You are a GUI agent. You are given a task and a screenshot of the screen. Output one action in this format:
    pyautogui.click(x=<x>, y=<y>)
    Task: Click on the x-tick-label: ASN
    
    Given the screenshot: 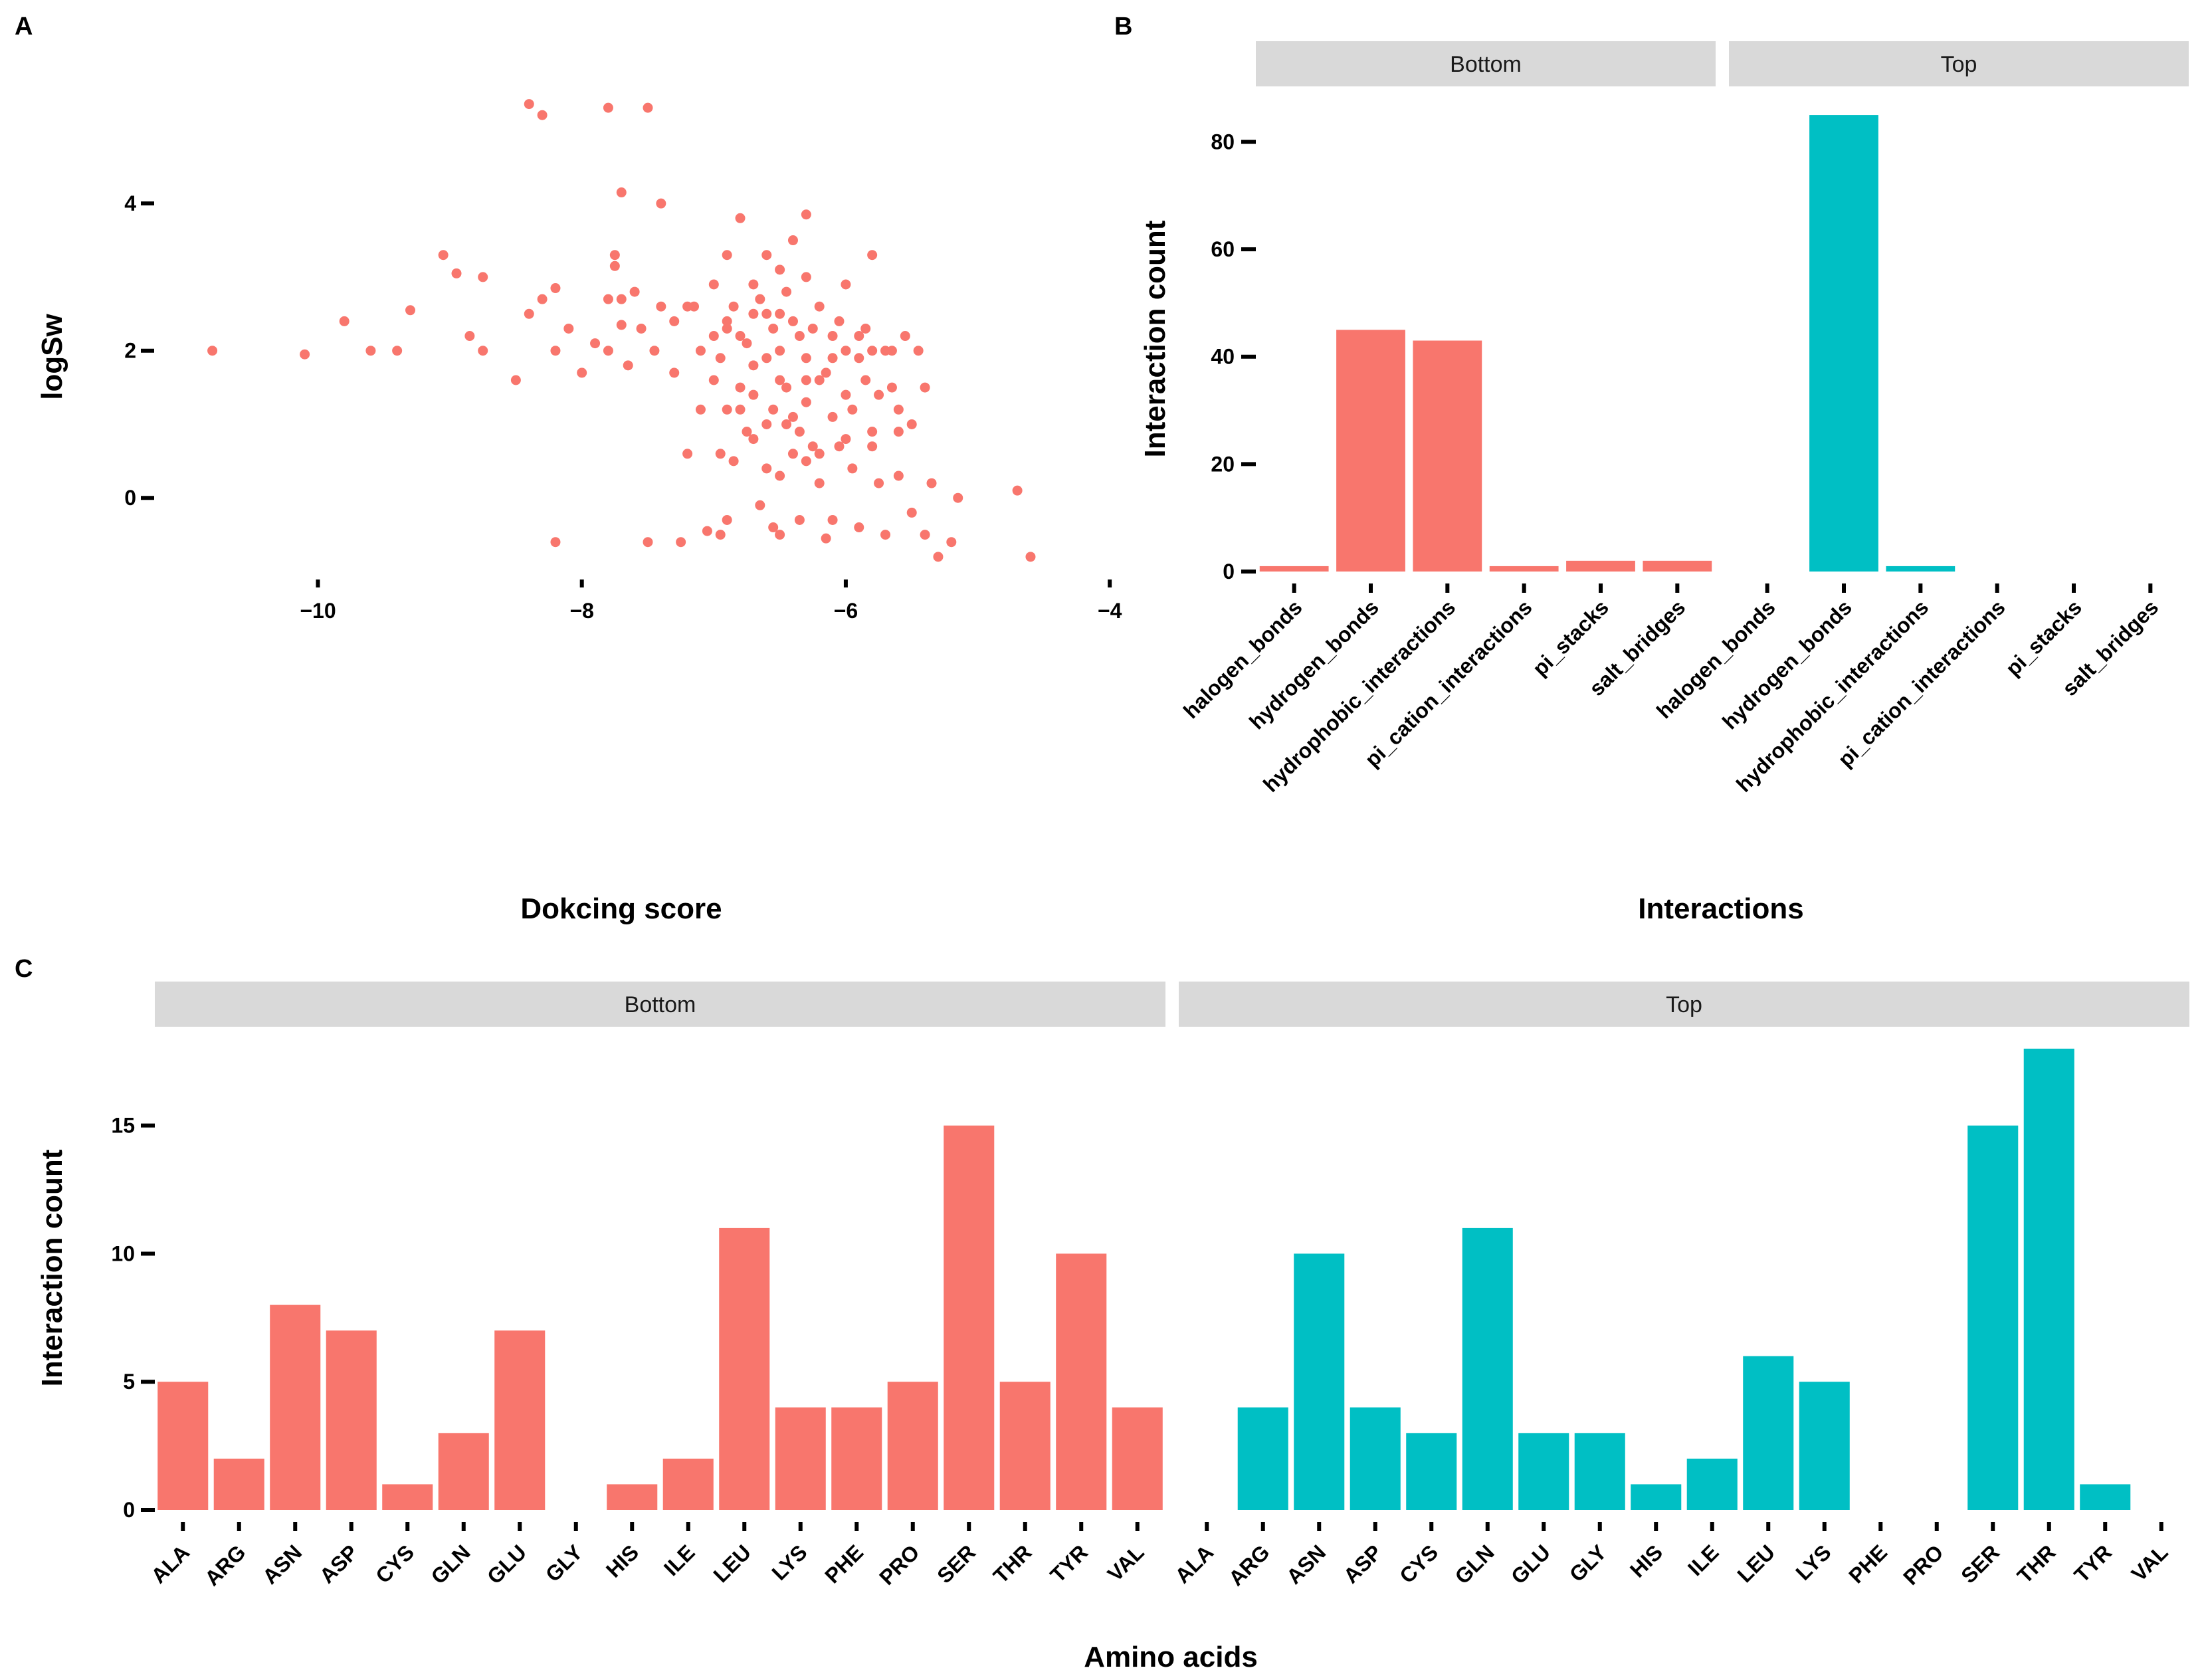 What is the action you would take?
    pyautogui.click(x=1306, y=1564)
    